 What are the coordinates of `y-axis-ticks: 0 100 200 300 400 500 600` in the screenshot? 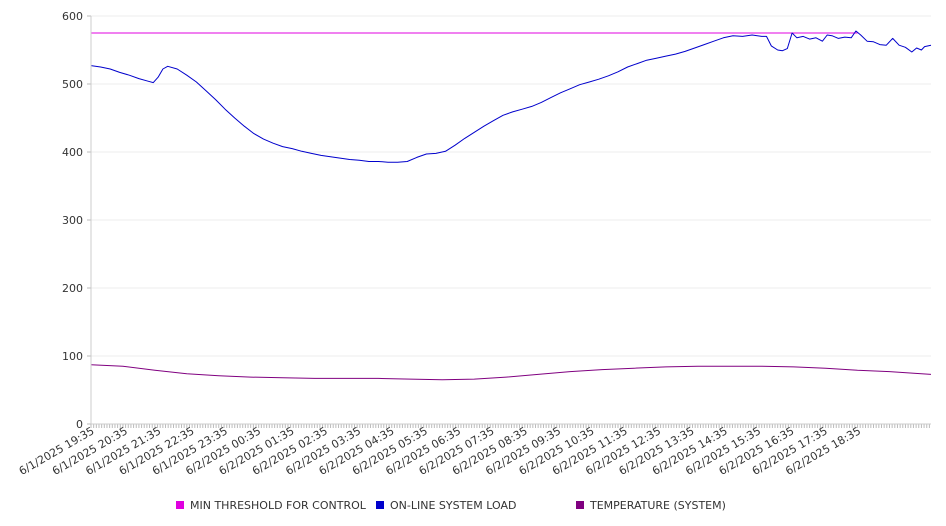 It's located at (76, 220).